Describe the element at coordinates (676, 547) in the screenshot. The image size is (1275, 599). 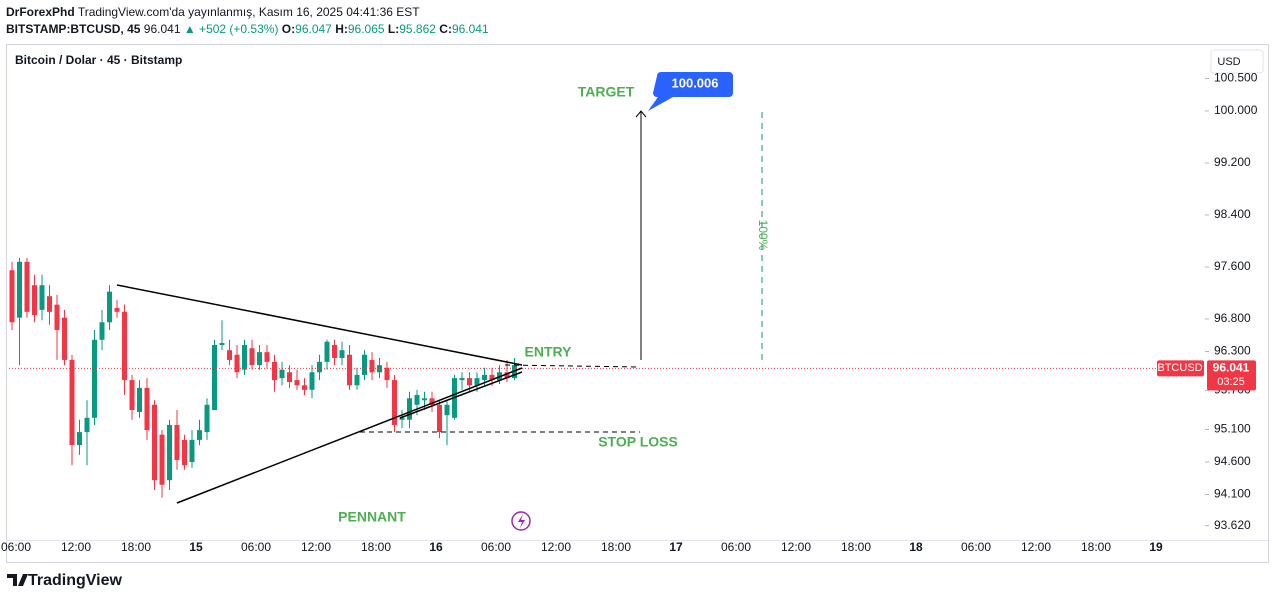
I see `x-tick-label: 17` at that location.